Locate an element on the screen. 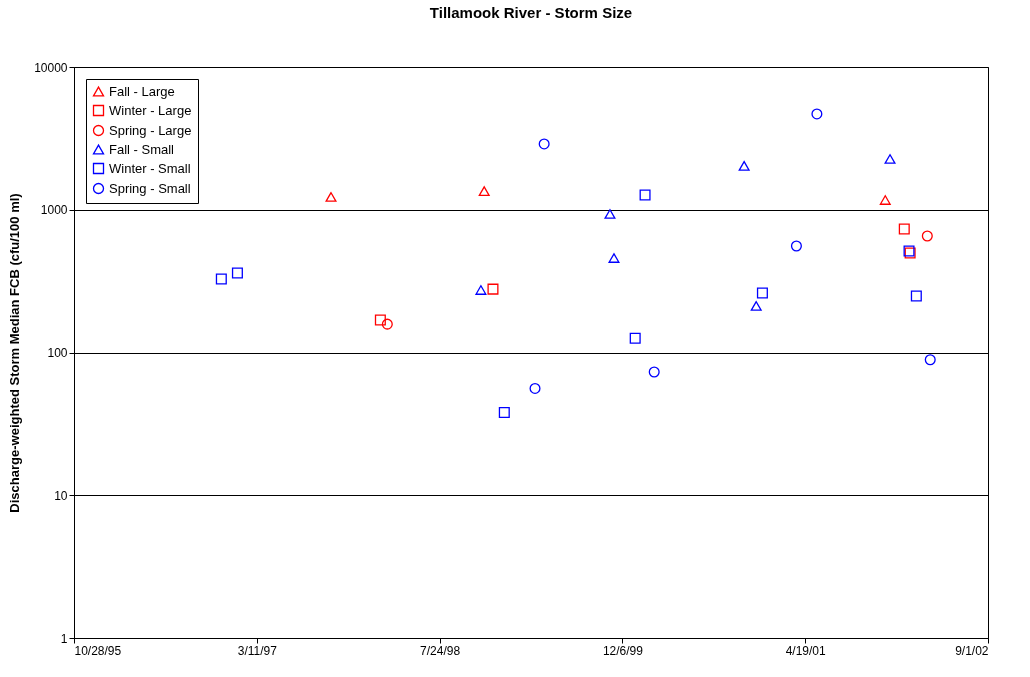 The width and height of the screenshot is (1030, 677). legend-label: Fall - Small is located at coordinates (142, 149).